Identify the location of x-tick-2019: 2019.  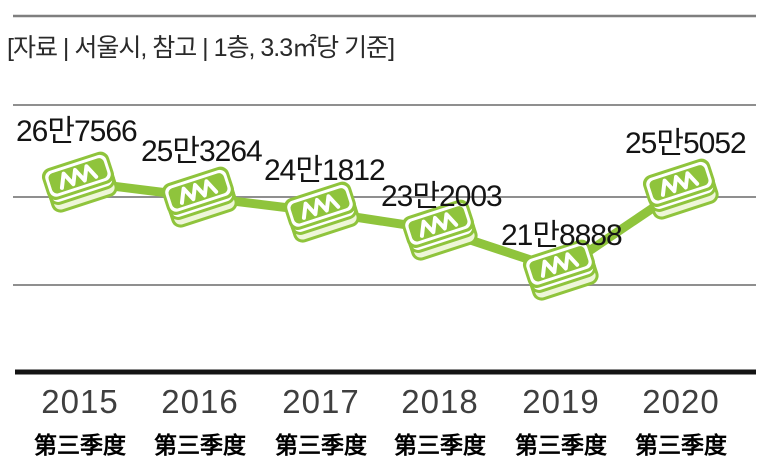
(561, 401).